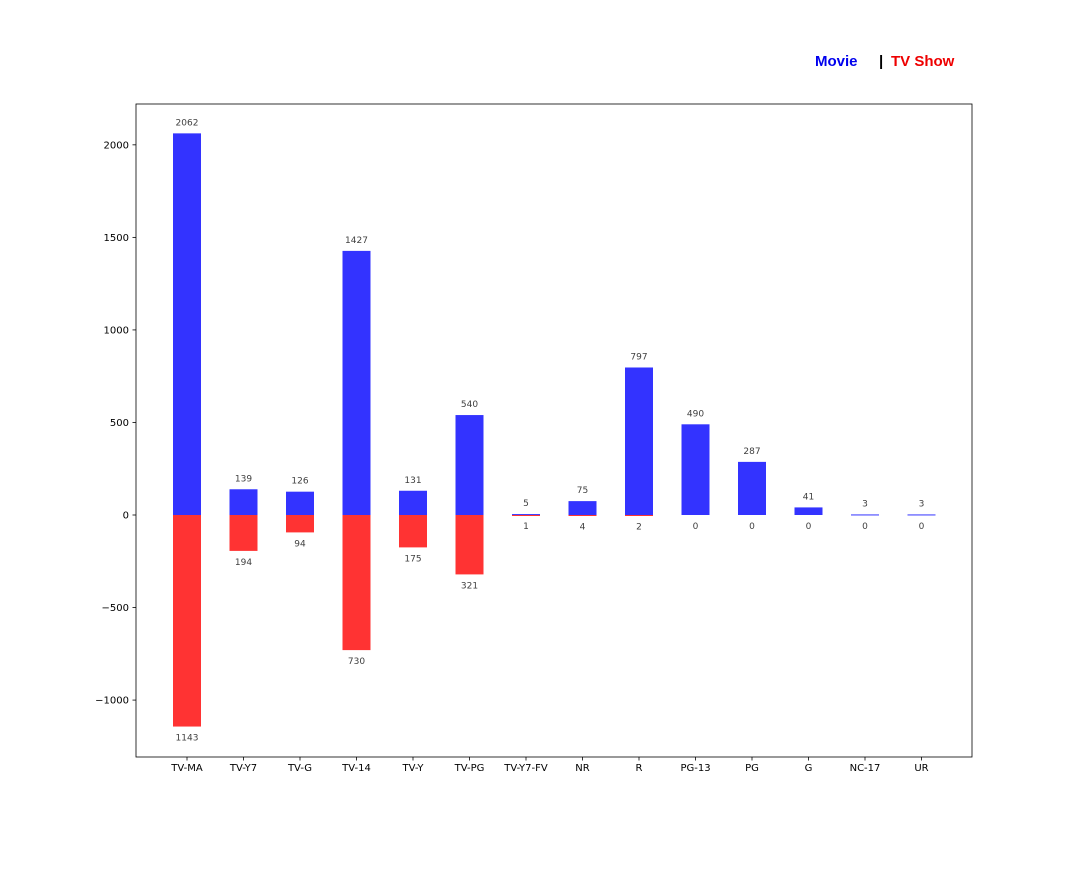  What do you see at coordinates (126, 516) in the screenshot?
I see `y-tick-label: 0` at bounding box center [126, 516].